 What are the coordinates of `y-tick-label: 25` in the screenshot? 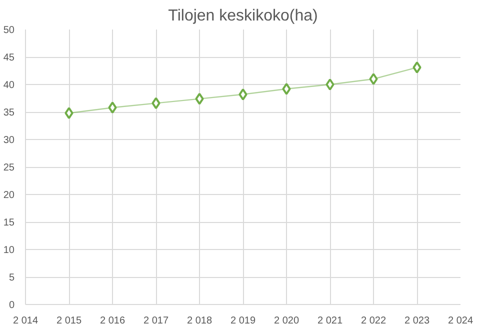 It's located at (9, 168).